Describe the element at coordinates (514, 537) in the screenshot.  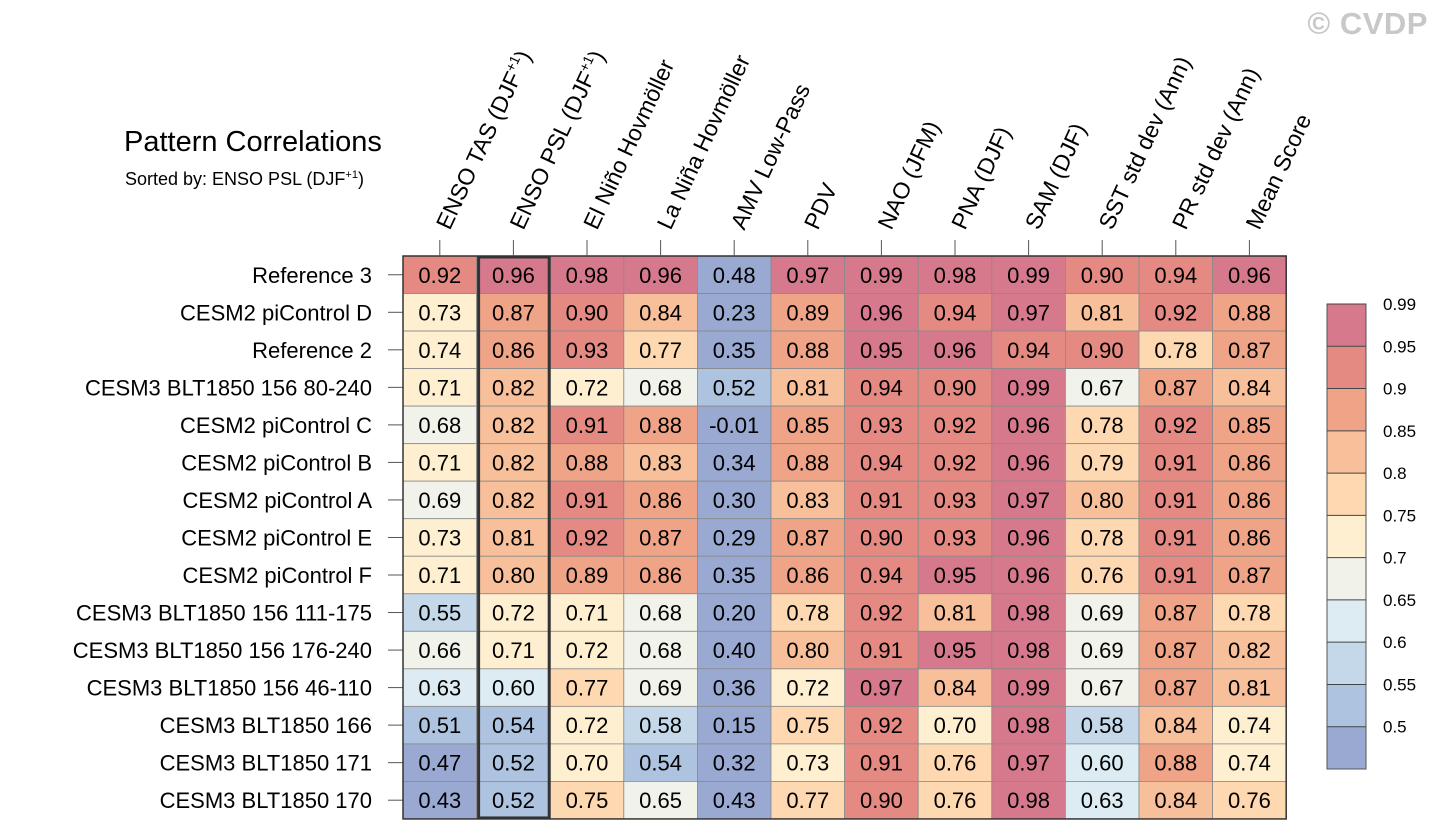
I see `sorted-column-highlight` at that location.